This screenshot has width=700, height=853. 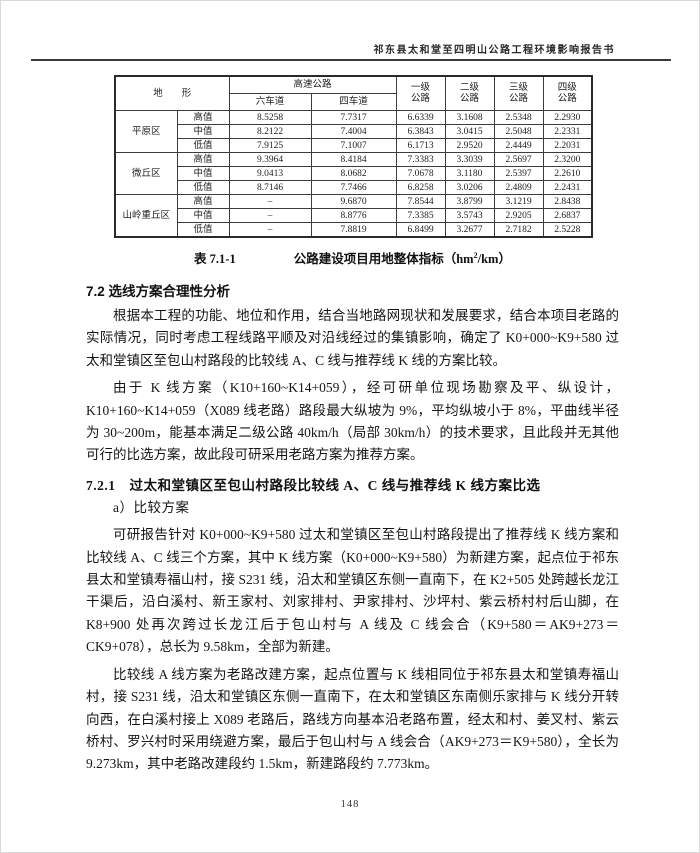 What do you see at coordinates (420, 159) in the screenshot?
I see `value-cell: 7.3383` at bounding box center [420, 159].